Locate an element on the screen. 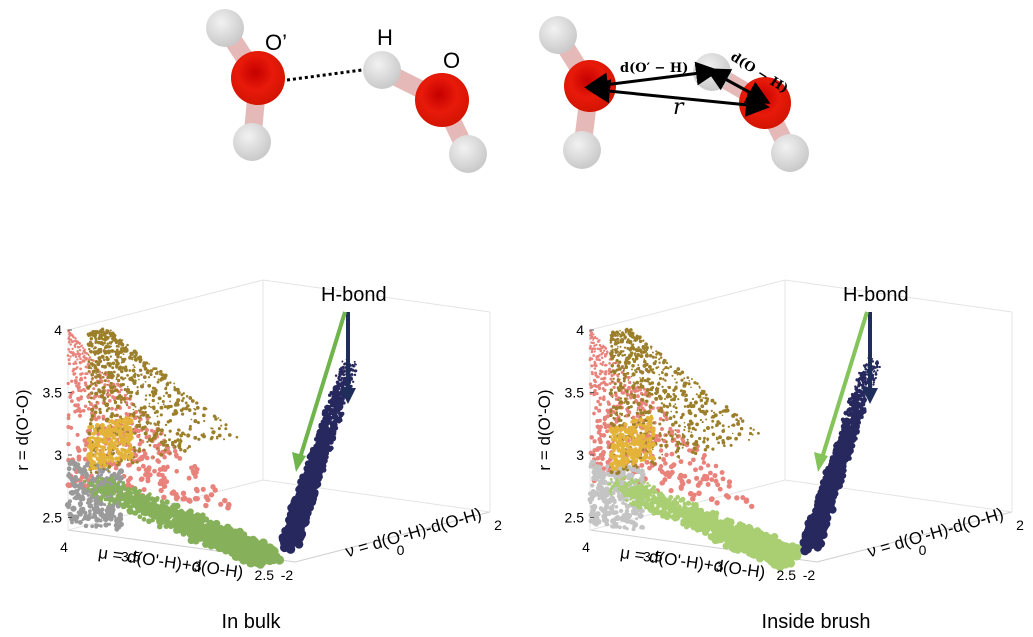 Image resolution: width=1033 pixels, height=637 pixels. molecule-right: d(O′ − H) d(O − H) r is located at coordinates (674, 94).